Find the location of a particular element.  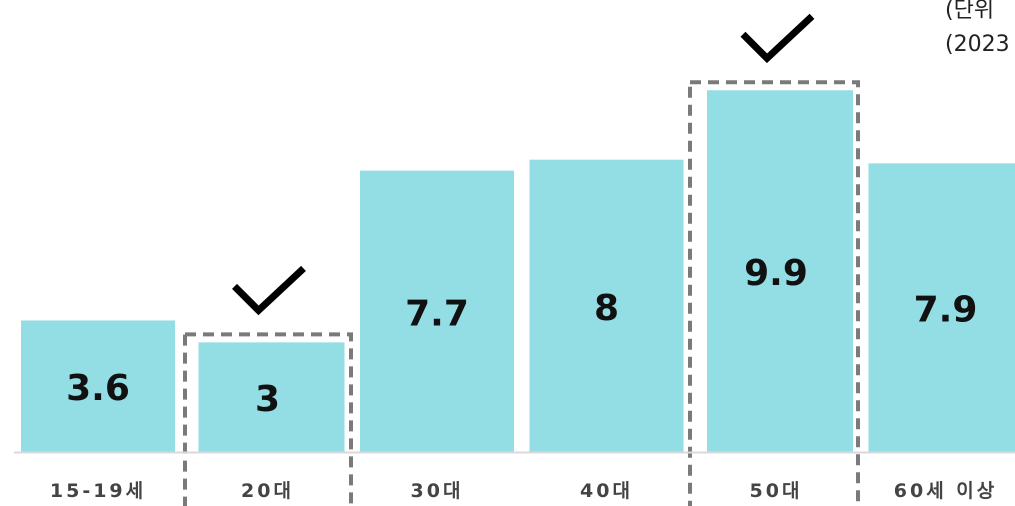

x-tick-label: 60세 이상 is located at coordinates (946, 491).